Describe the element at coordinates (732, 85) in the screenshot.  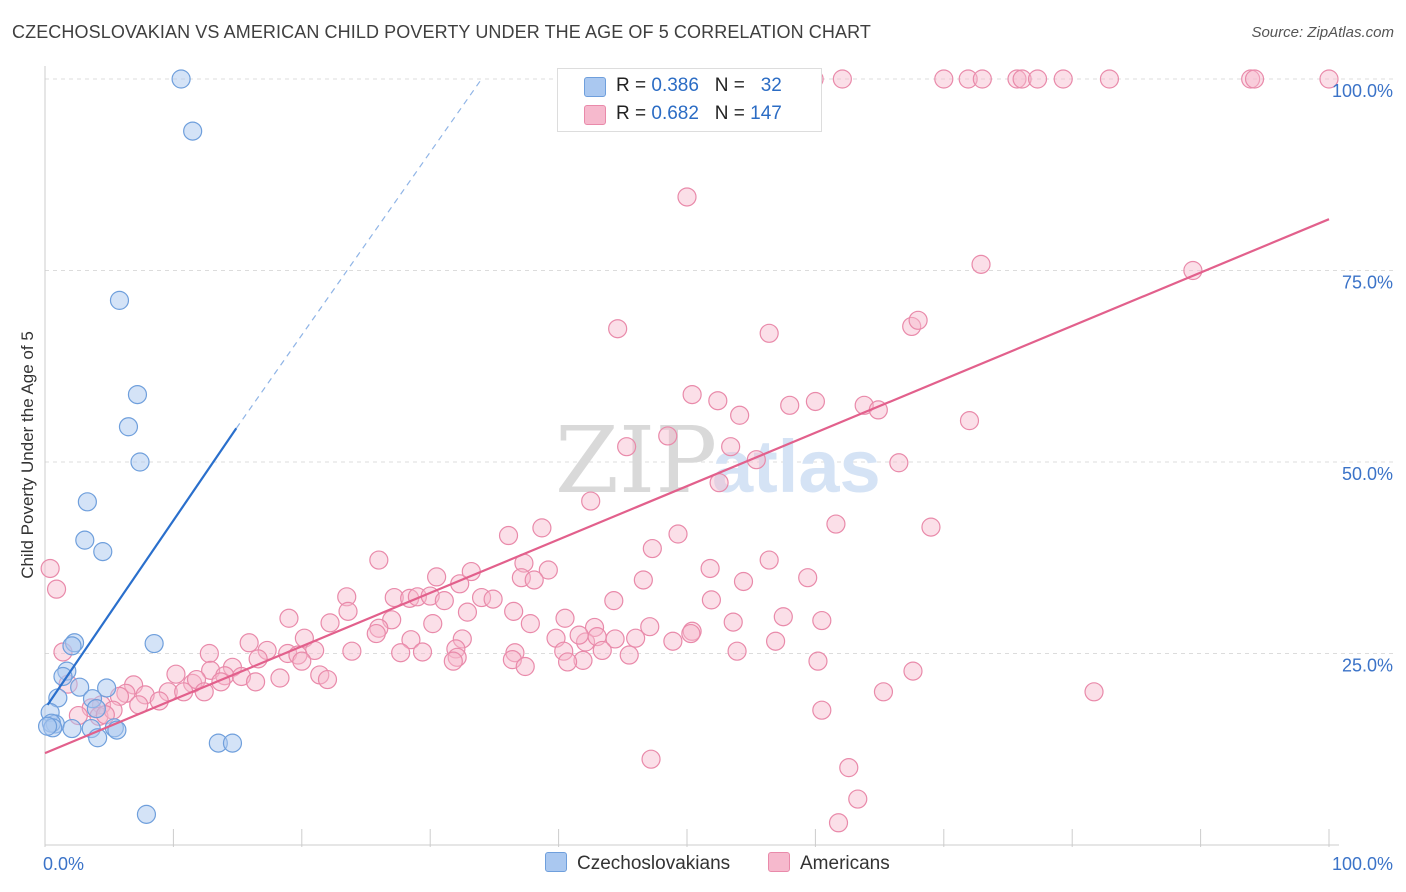
I see `legend-n-label-czech: N =` at that location.